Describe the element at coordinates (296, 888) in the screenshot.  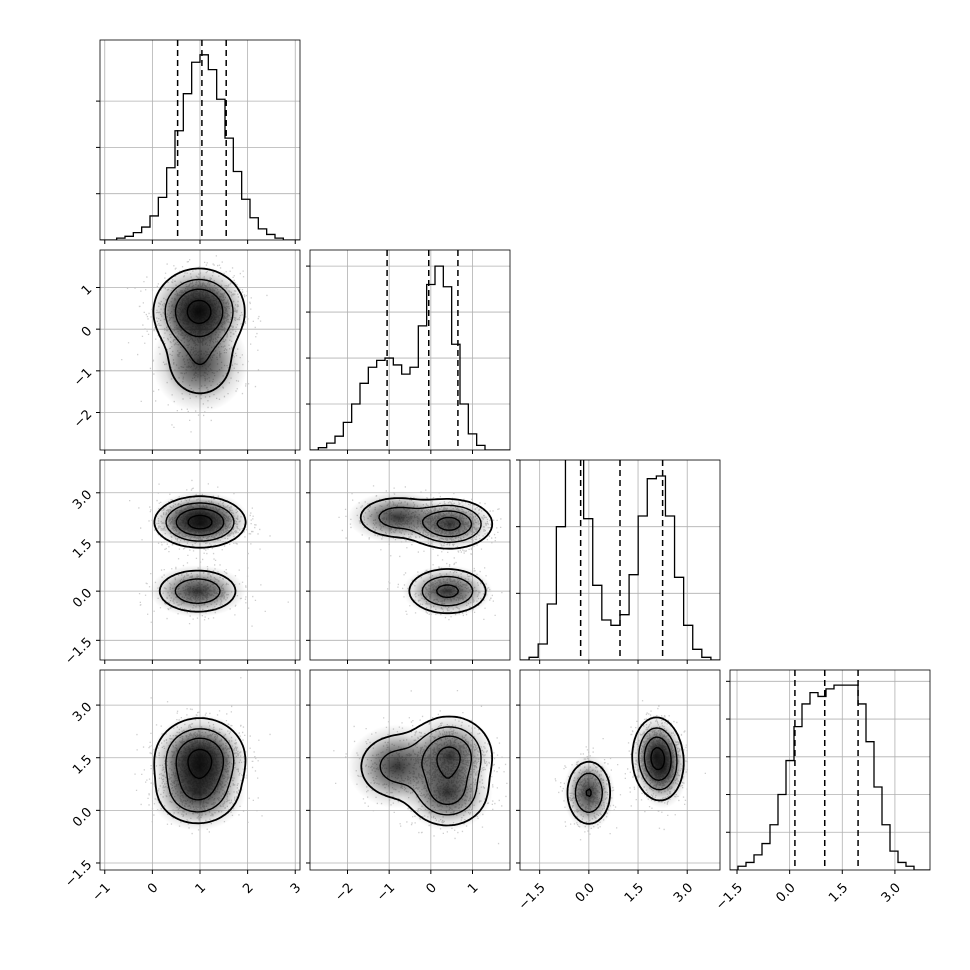
I see `x-tick-label: 3` at that location.